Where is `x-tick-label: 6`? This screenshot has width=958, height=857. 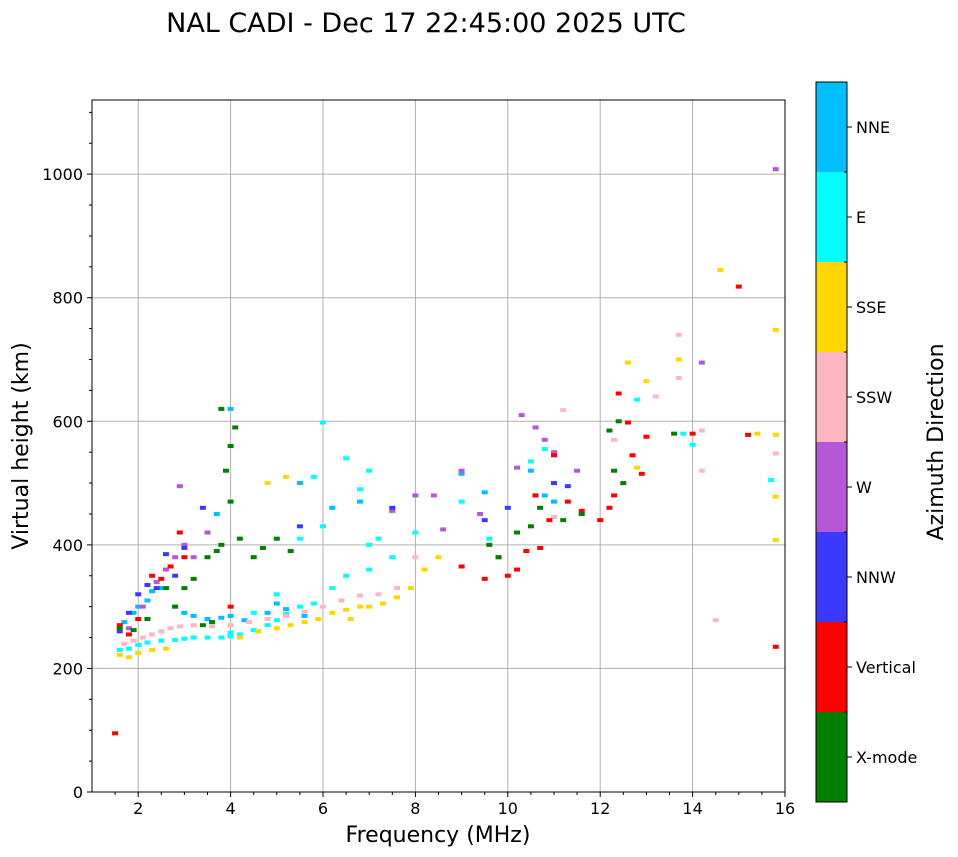 x-tick-label: 6 is located at coordinates (323, 808).